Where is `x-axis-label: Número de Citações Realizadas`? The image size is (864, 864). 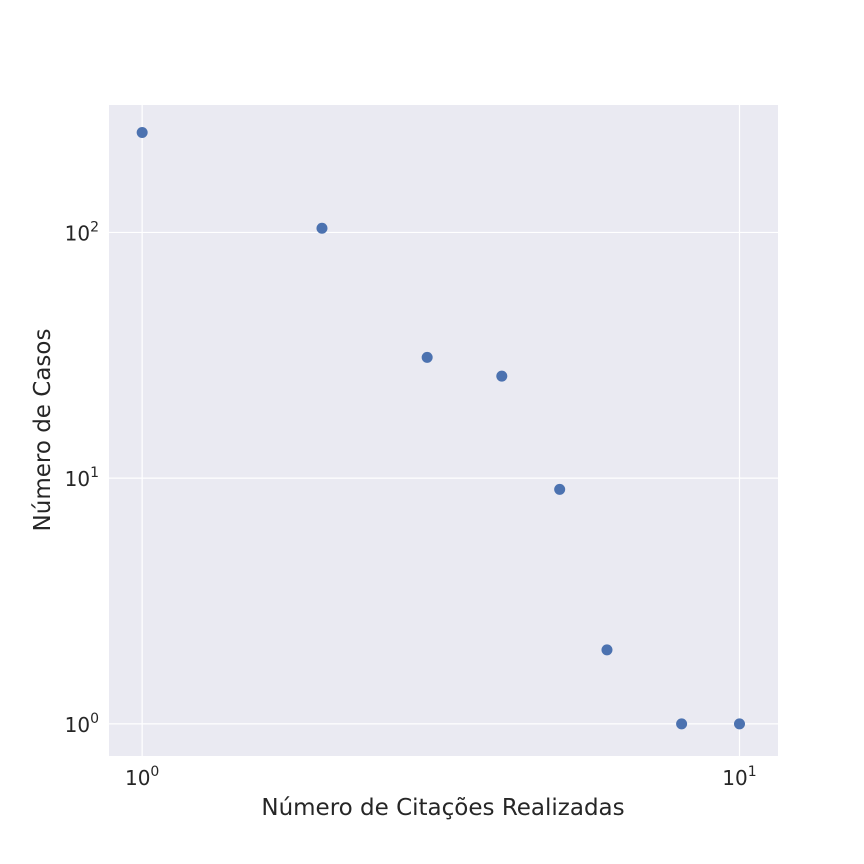 x-axis-label: Número de Citações Realizadas is located at coordinates (442, 808).